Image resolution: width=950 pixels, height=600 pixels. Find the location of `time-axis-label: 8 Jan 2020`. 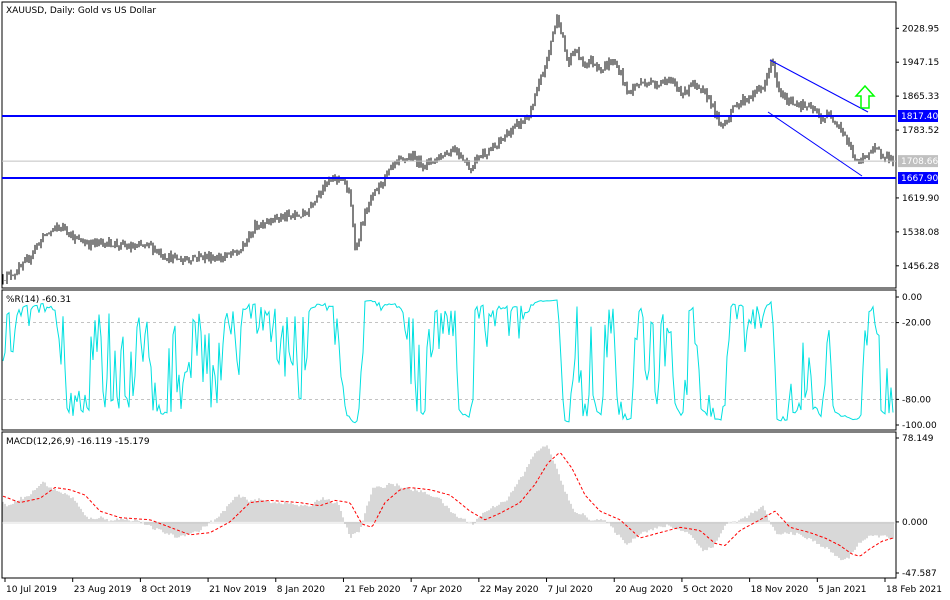

time-axis-label: 8 Jan 2020 is located at coordinates (301, 590).